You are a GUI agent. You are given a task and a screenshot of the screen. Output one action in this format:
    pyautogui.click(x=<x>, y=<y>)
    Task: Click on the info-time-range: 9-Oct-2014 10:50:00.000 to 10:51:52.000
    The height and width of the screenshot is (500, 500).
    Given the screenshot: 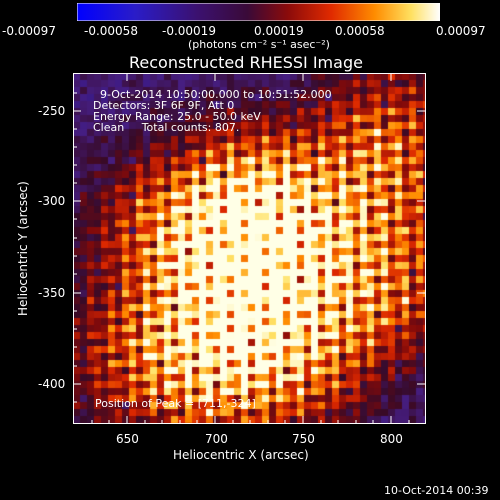 What is the action you would take?
    pyautogui.click(x=216, y=94)
    